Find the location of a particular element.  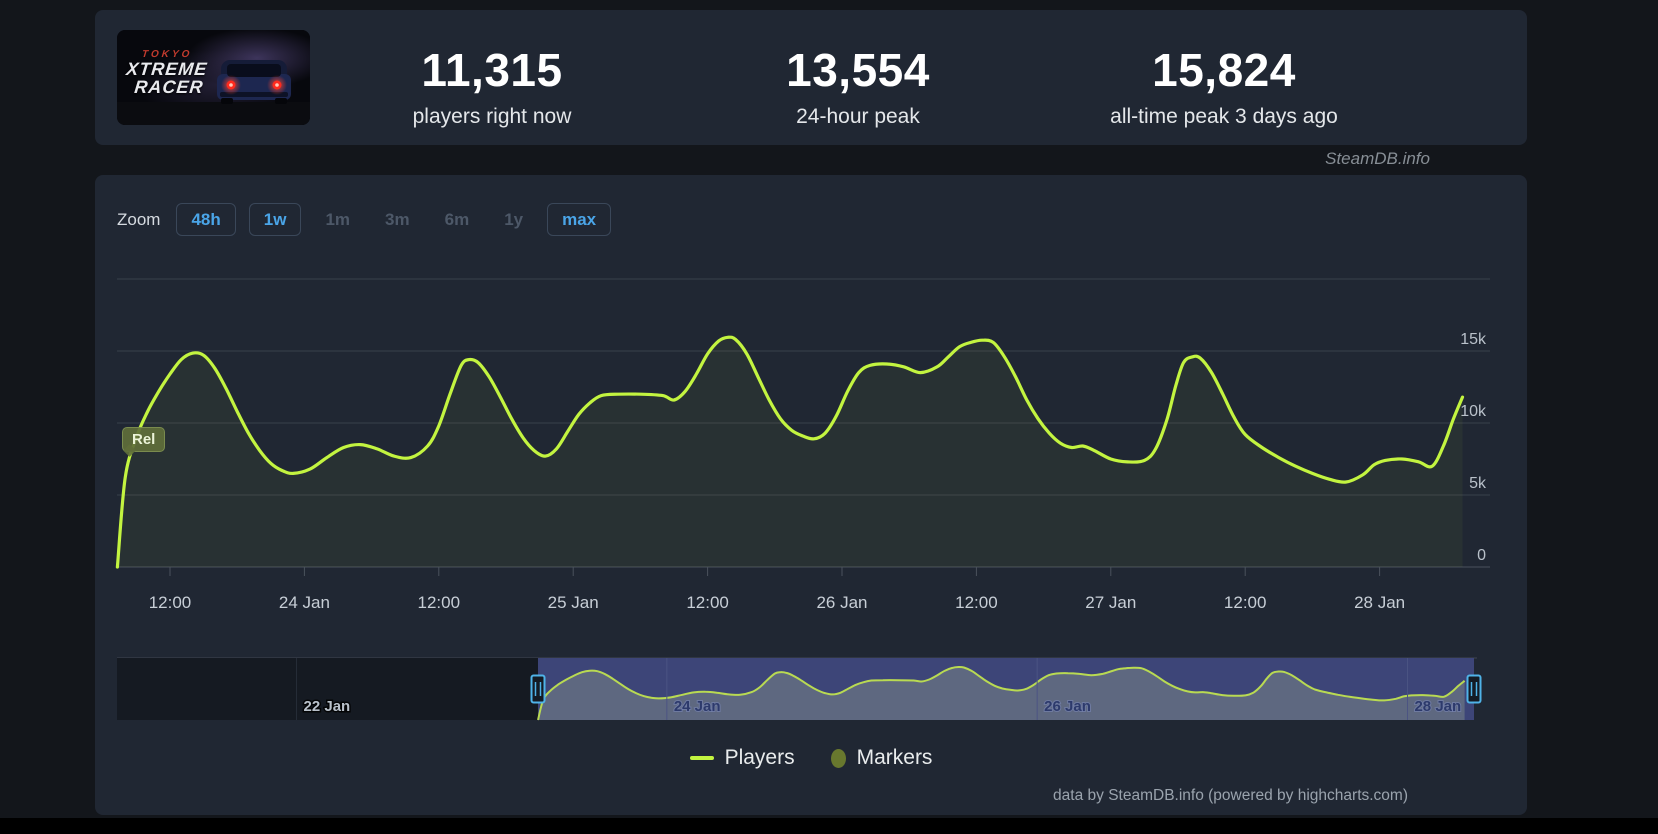

zoom-toolbar: Zoom 48h 1w 1m 3m 6m 1y max is located at coordinates (364, 219).